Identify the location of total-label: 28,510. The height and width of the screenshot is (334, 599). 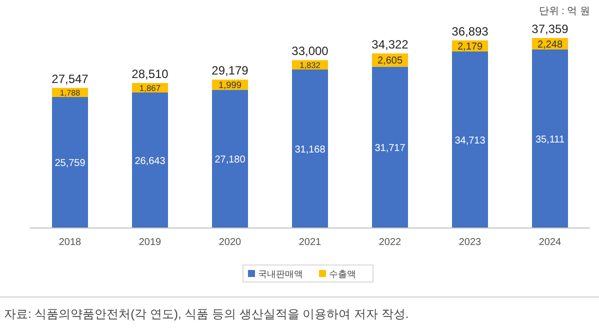
(150, 74).